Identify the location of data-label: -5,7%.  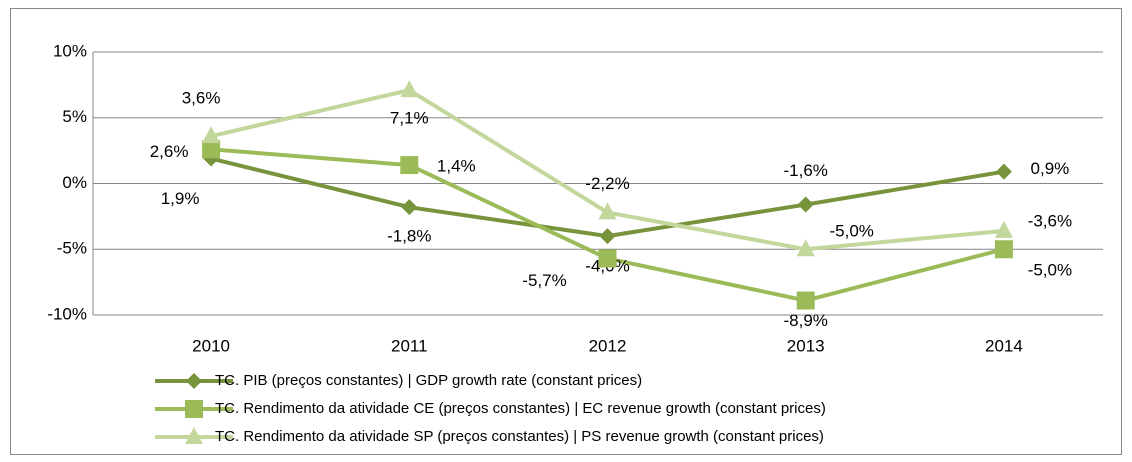
(544, 280).